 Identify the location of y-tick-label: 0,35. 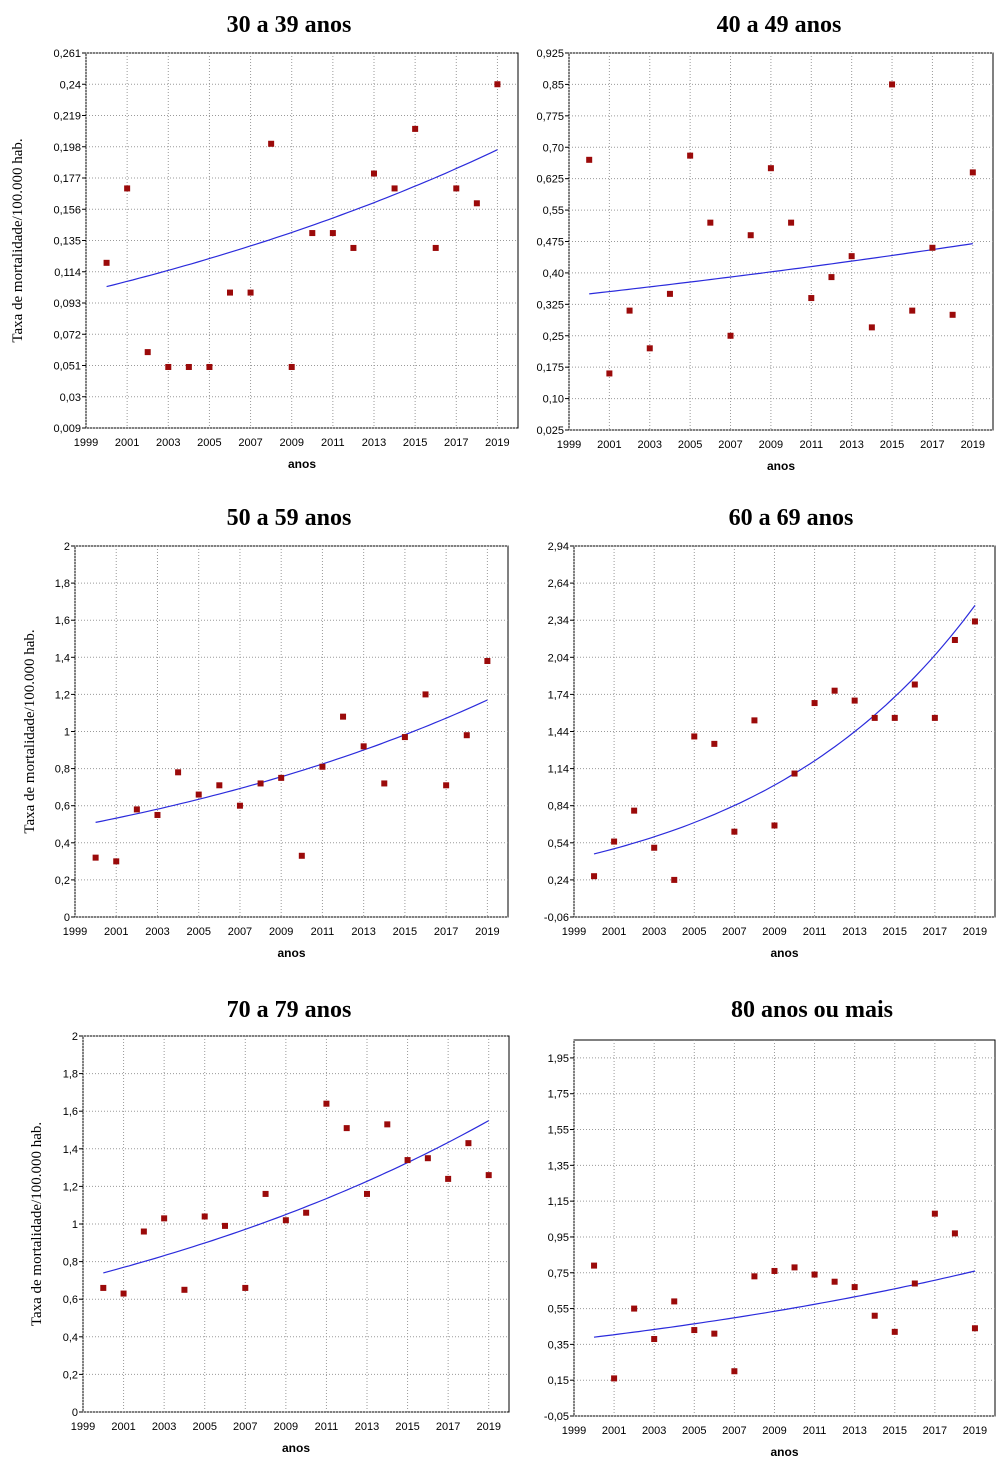
(558, 1345).